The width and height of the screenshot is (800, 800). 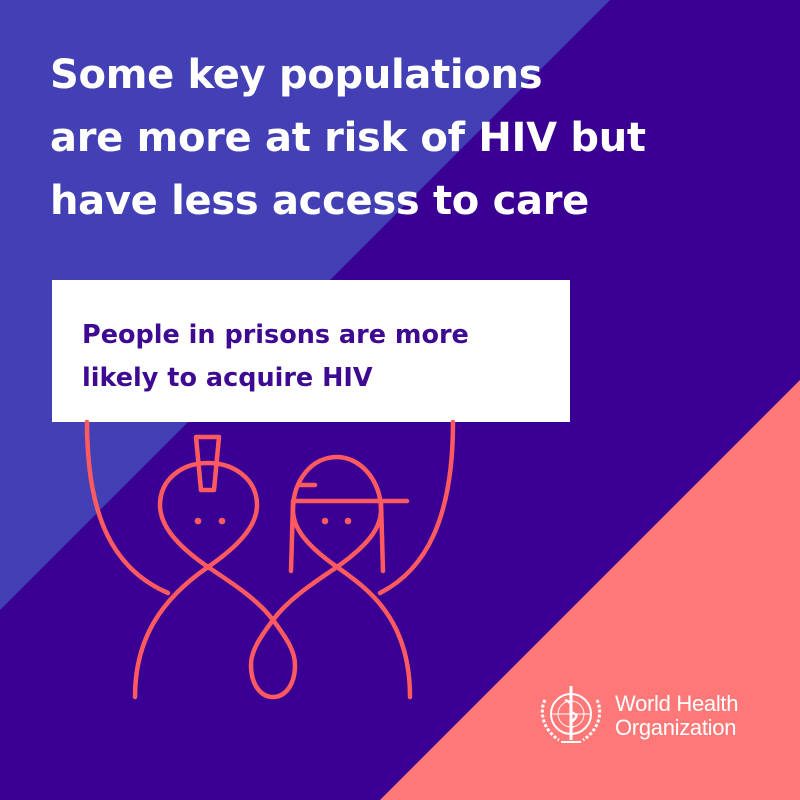 I want to click on logo-text-line: Organization, so click(x=676, y=727).